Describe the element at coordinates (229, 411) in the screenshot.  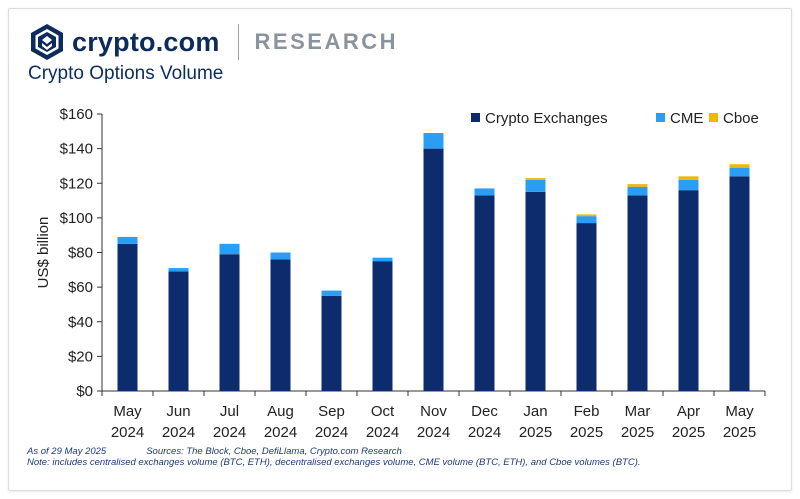
I see `x-tick-label-month: Jul` at that location.